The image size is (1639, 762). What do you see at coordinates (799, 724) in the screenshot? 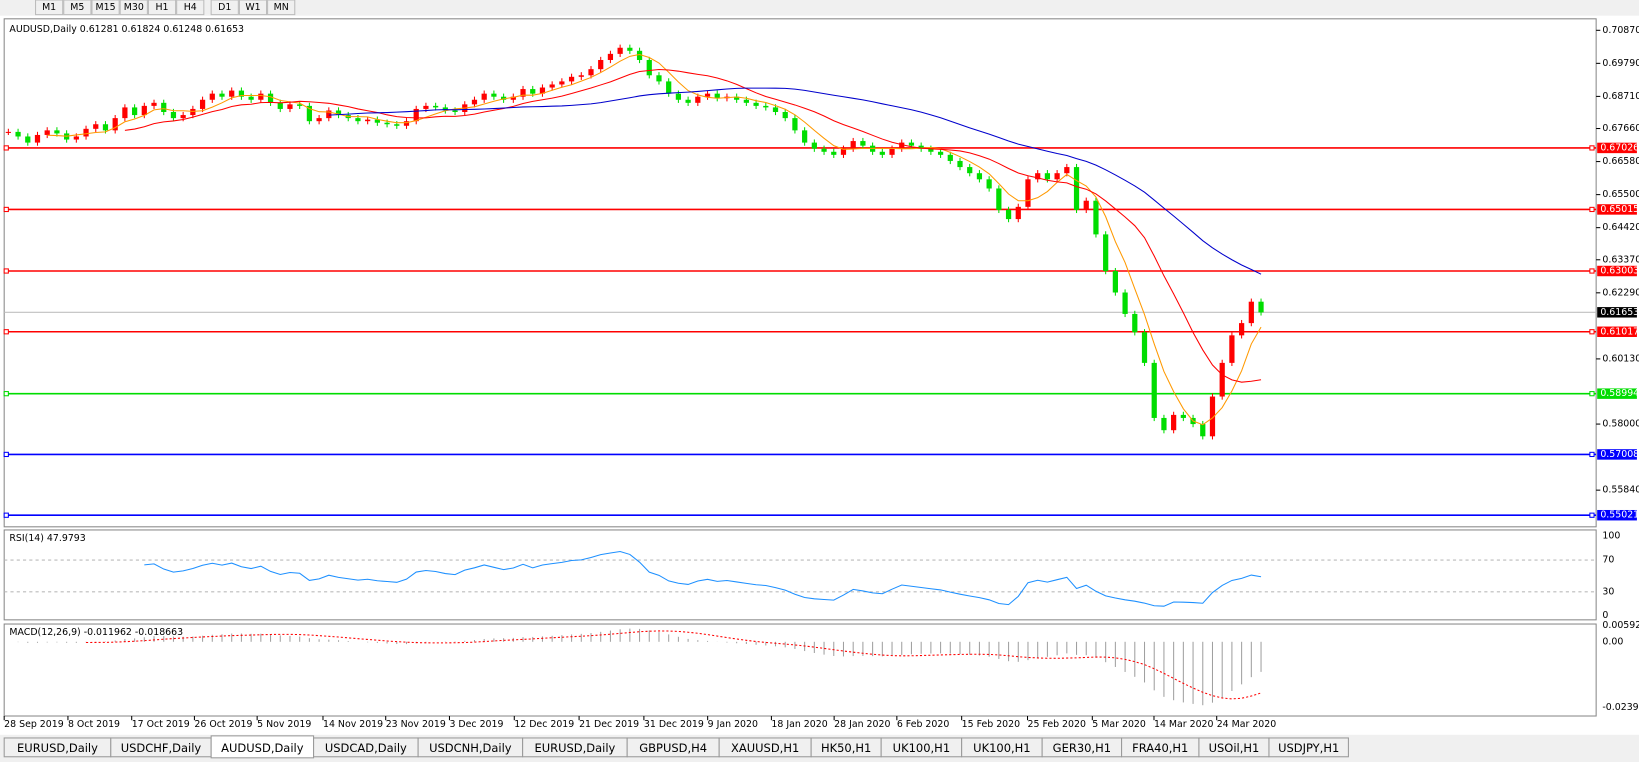
I see `date-label: 18 Jan 2020` at bounding box center [799, 724].